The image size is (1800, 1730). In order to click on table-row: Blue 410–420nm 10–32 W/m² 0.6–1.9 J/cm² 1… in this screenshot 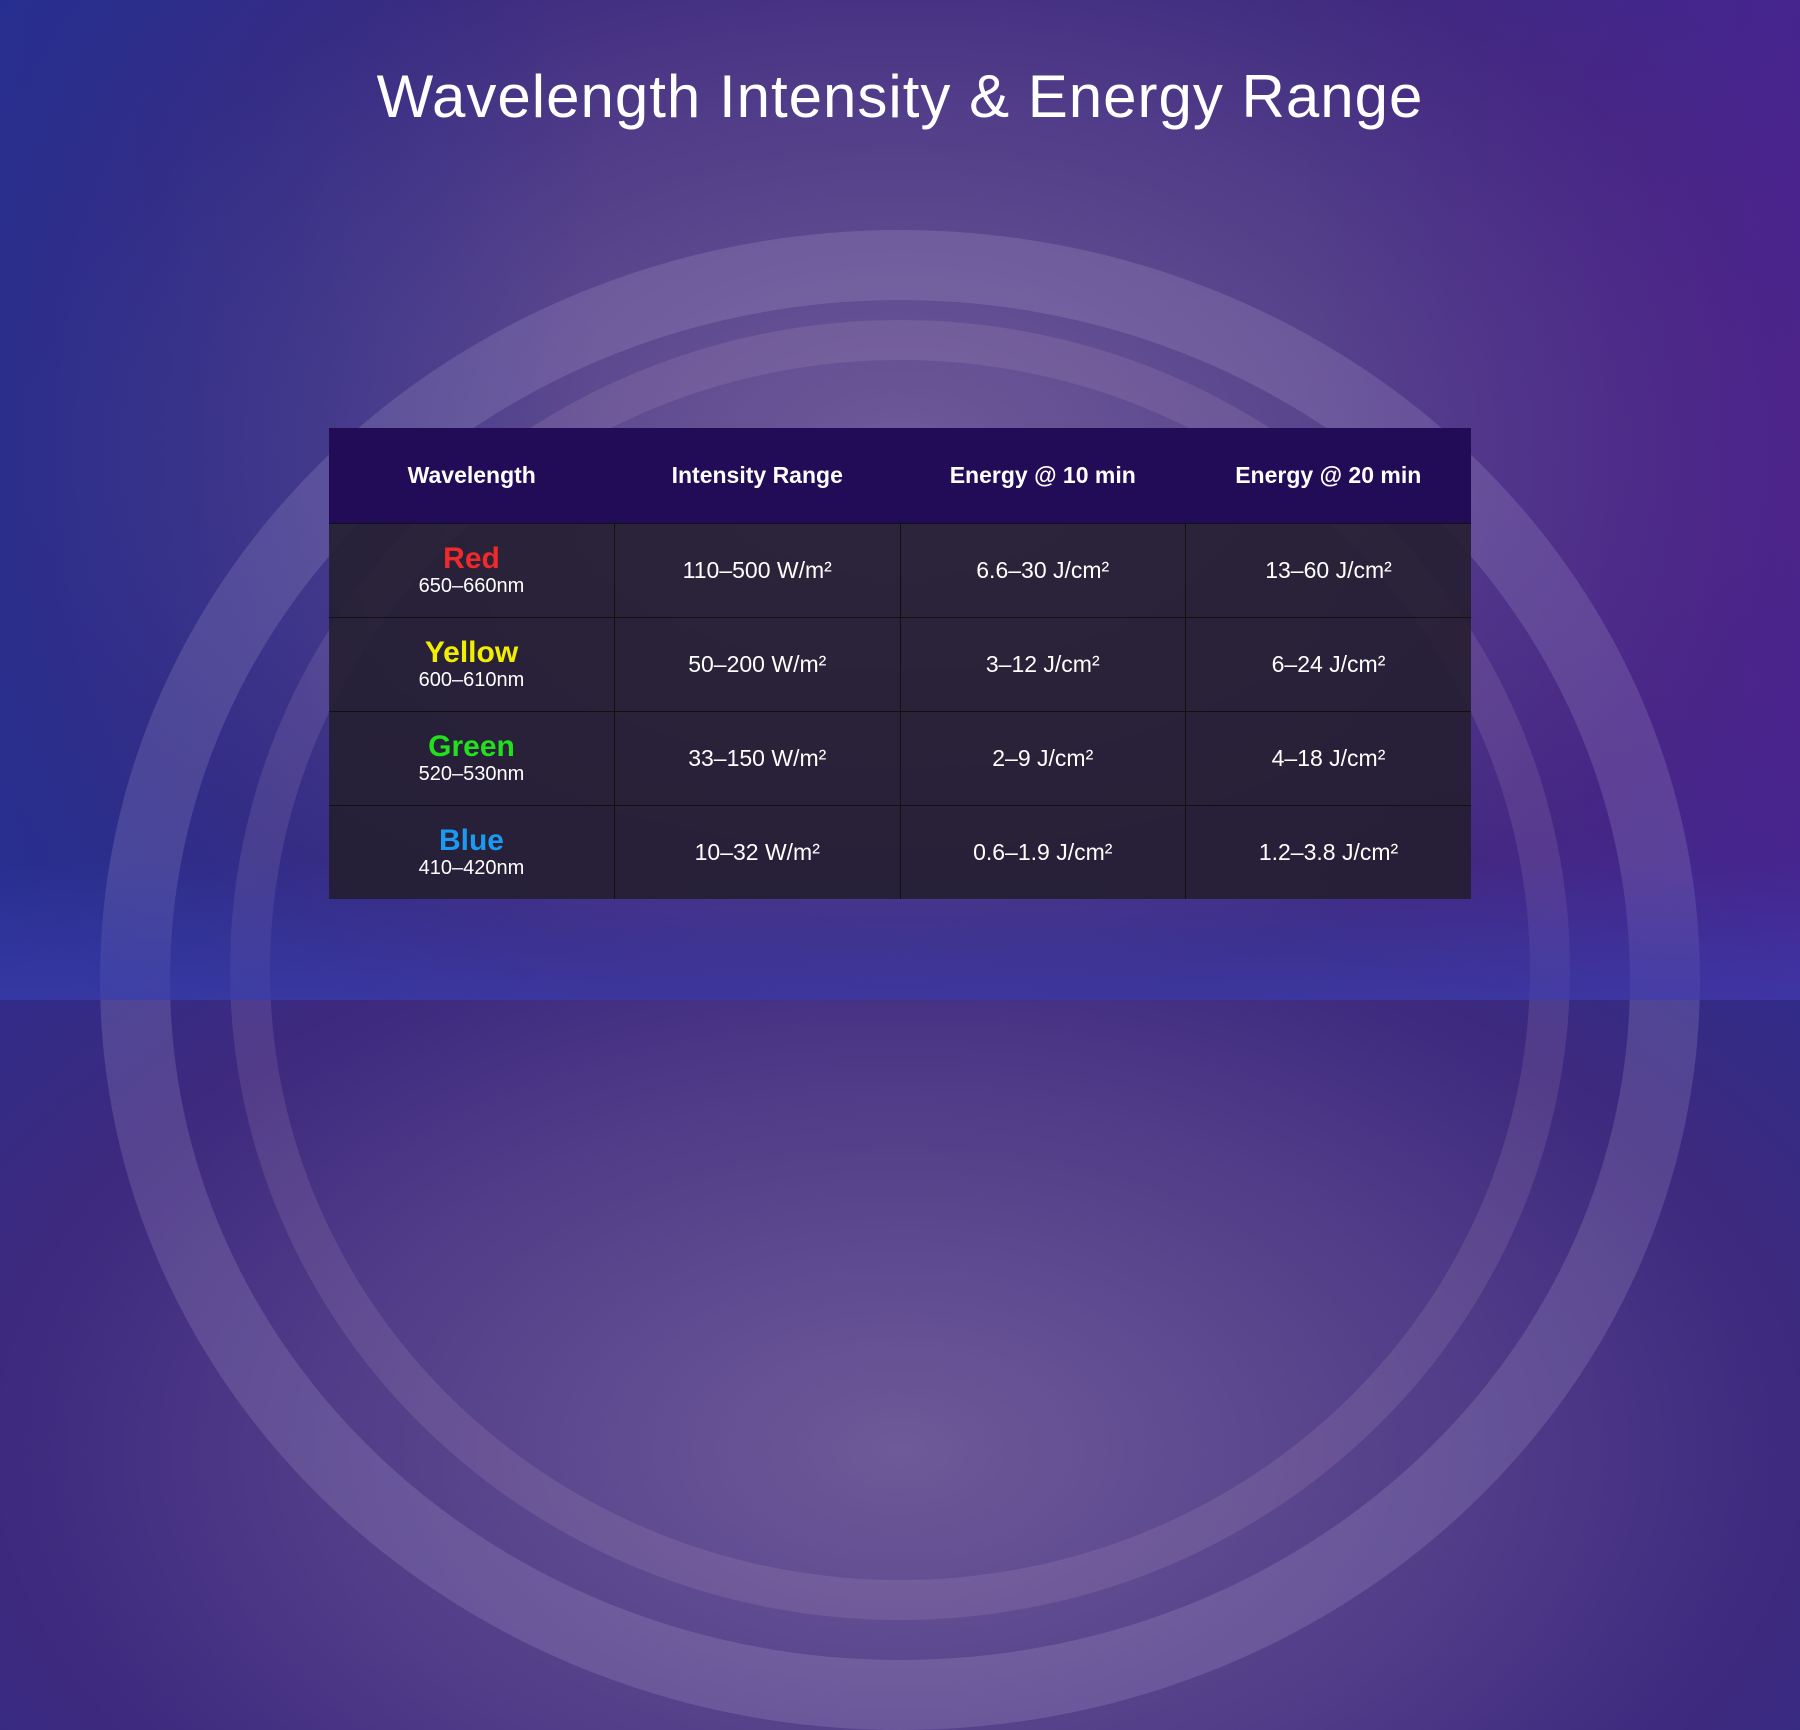, I will do `click(900, 852)`.